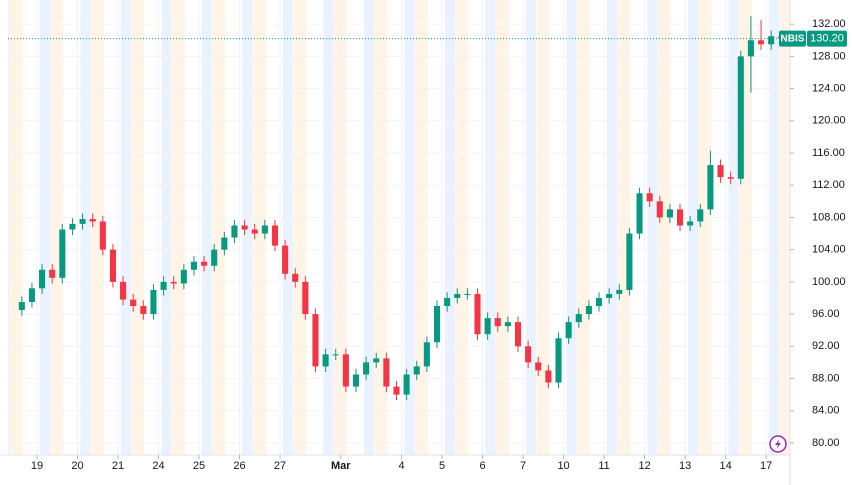  I want to click on x-tick-label: Mar, so click(341, 466).